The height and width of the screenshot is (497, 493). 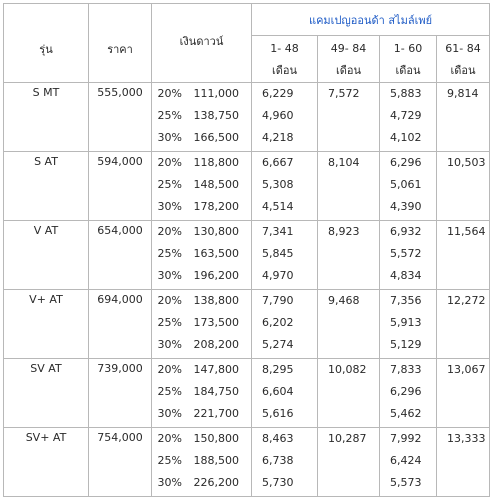 What do you see at coordinates (466, 162) in the screenshot?
I see `p4-value: 10,503` at bounding box center [466, 162].